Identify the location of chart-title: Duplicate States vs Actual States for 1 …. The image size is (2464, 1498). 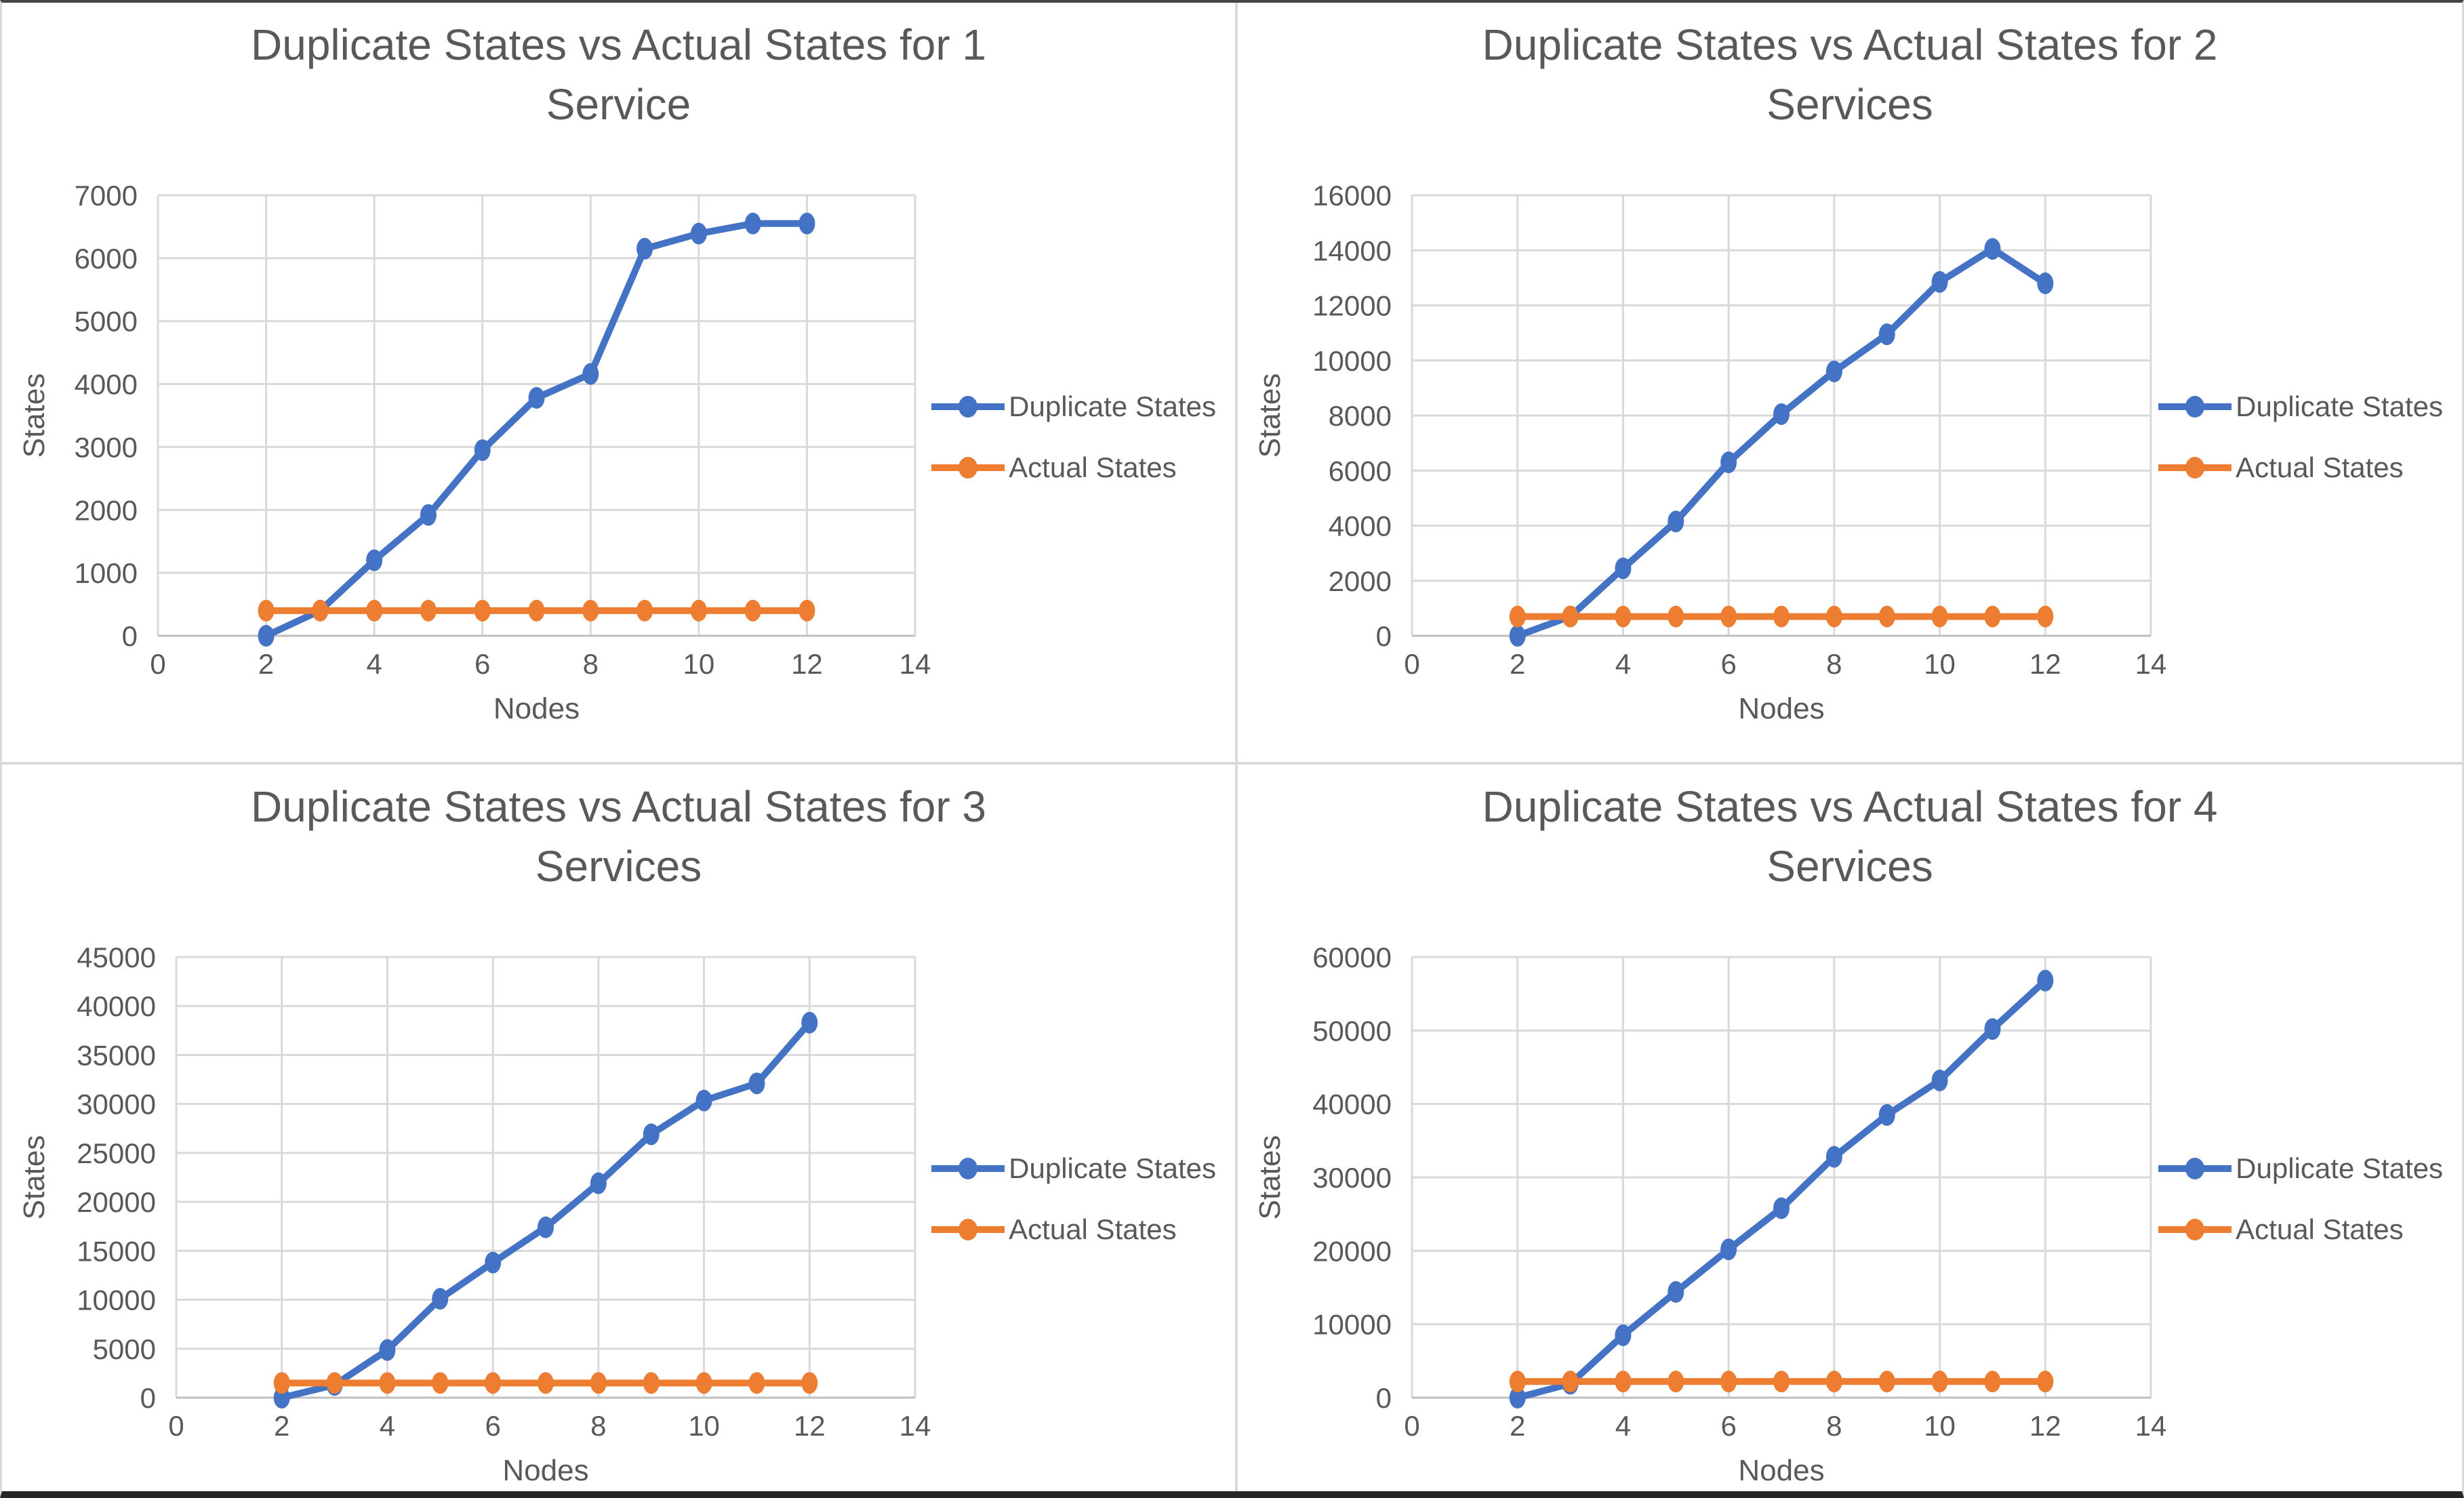
(618, 74).